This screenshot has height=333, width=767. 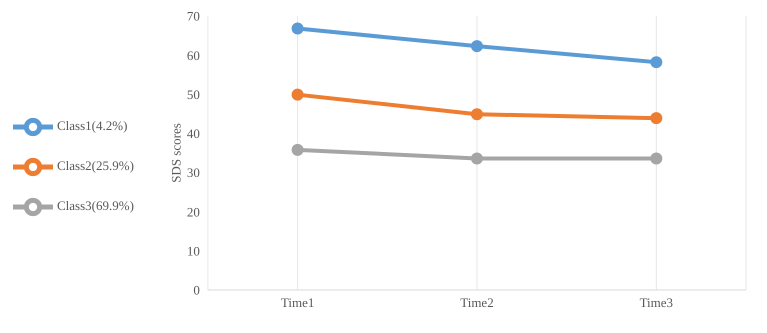 What do you see at coordinates (193, 134) in the screenshot?
I see `y-tick-label: 40` at bounding box center [193, 134].